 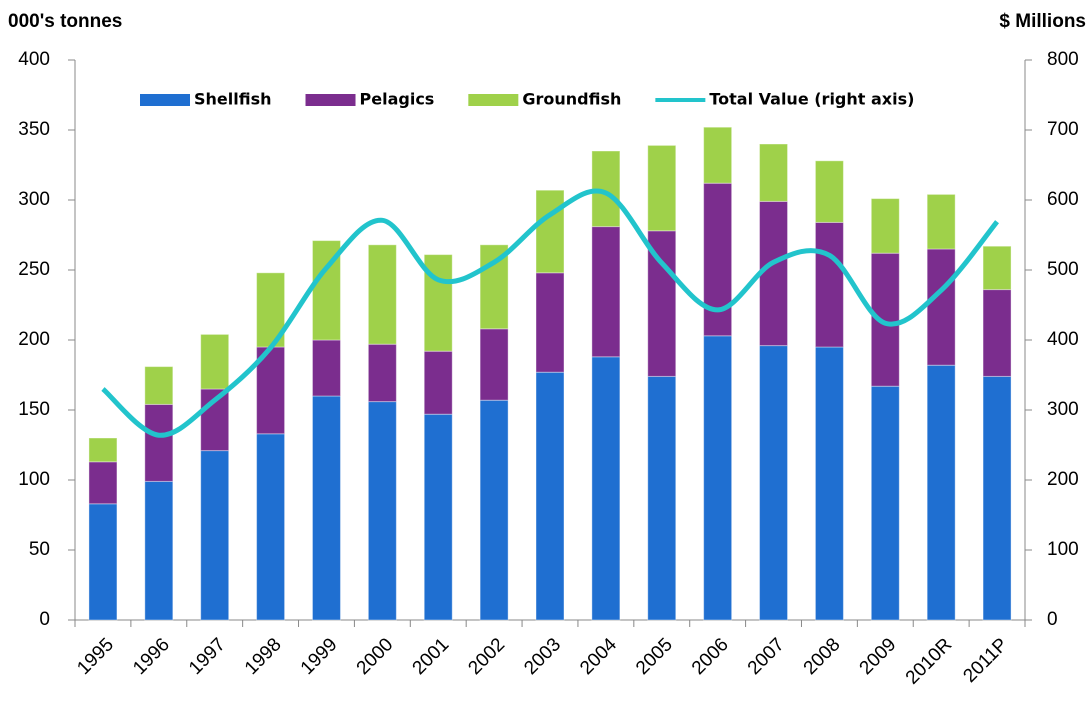 What do you see at coordinates (486, 656) in the screenshot?
I see `x-tick-label: 2002` at bounding box center [486, 656].